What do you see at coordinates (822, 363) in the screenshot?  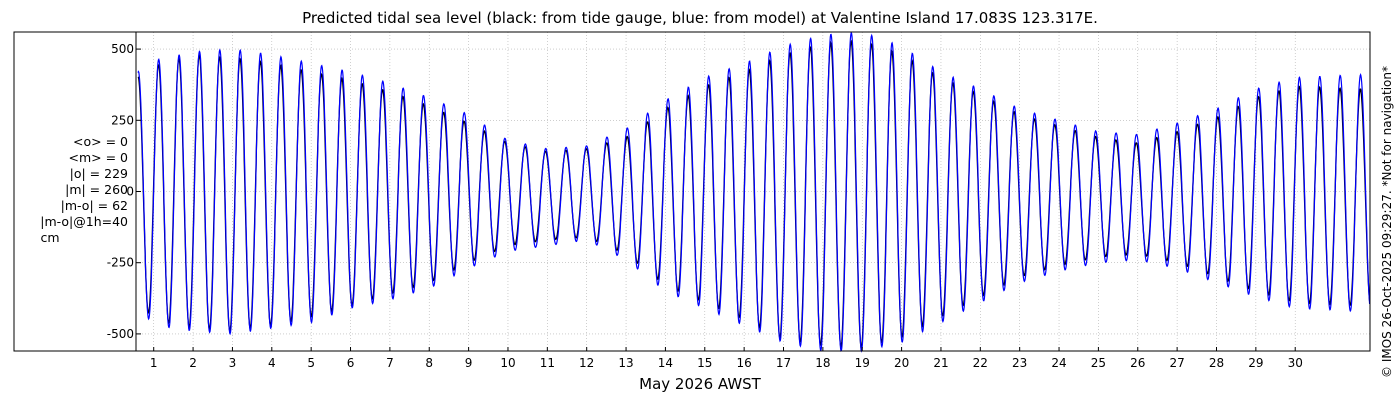 I see `x-tick-label: 18` at bounding box center [822, 363].